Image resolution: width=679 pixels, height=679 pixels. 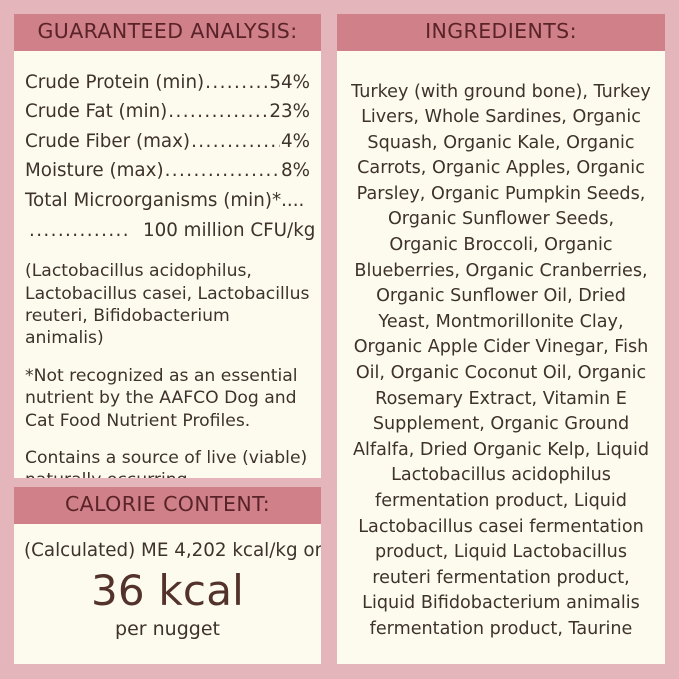 What do you see at coordinates (167, 32) in the screenshot?
I see `guaranteed-analysis-header: GUARANTEED ANALYSIS:` at bounding box center [167, 32].